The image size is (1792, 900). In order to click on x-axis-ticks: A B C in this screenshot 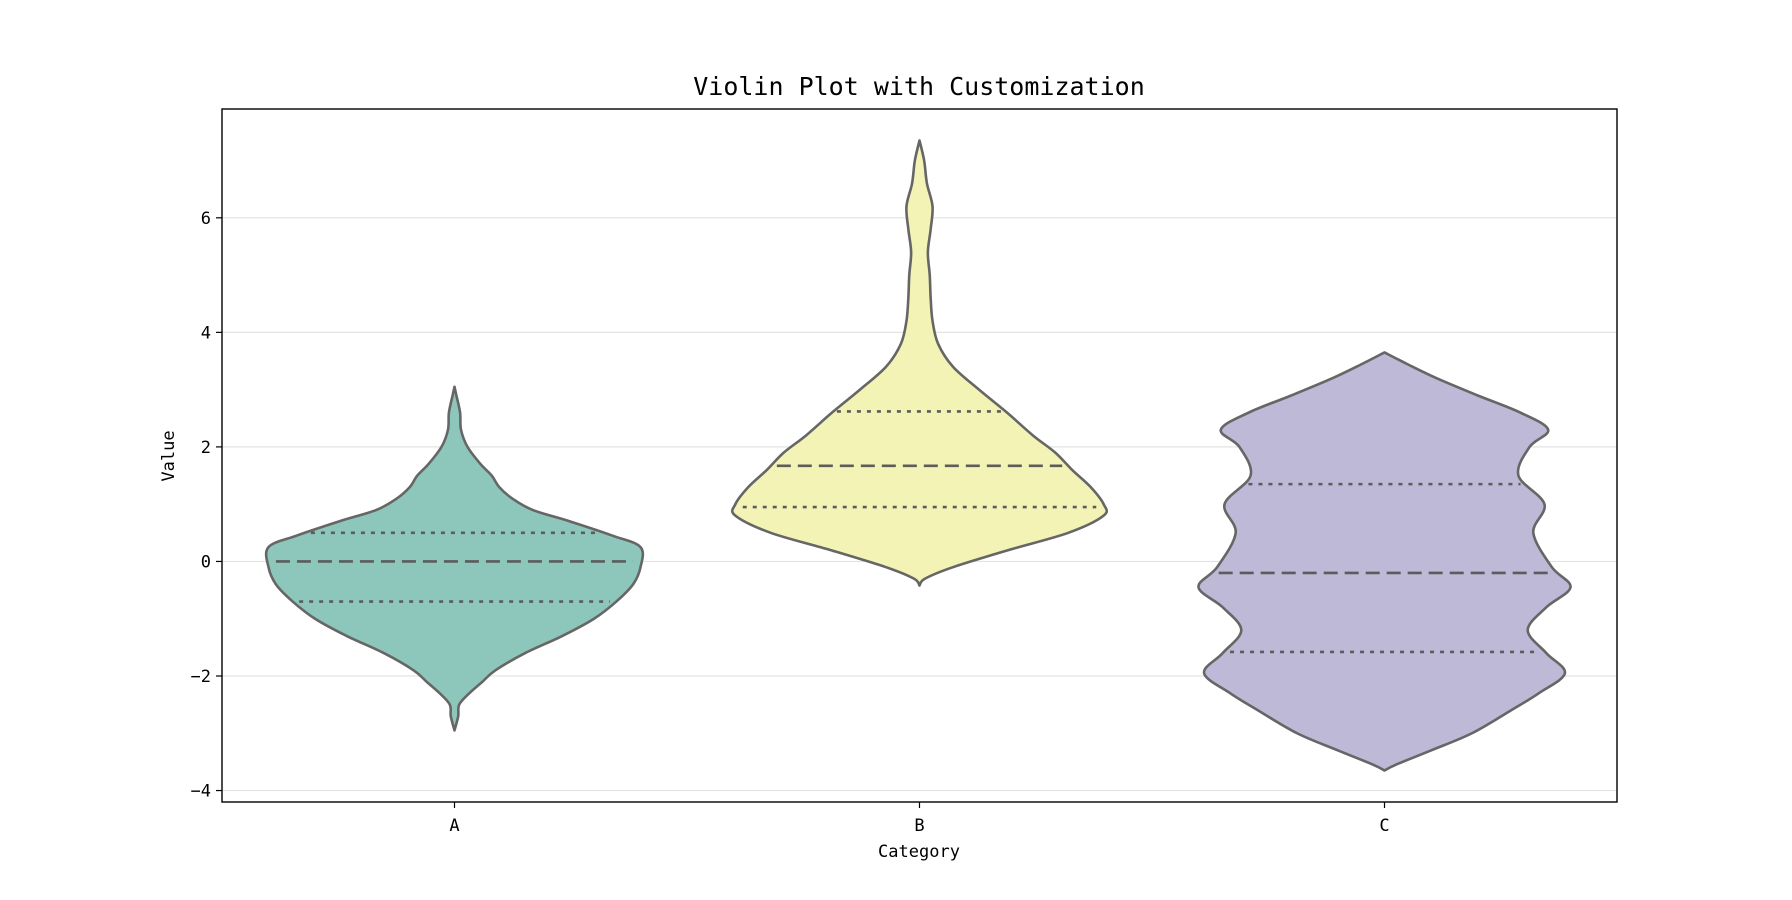, I will do `click(919, 819)`.